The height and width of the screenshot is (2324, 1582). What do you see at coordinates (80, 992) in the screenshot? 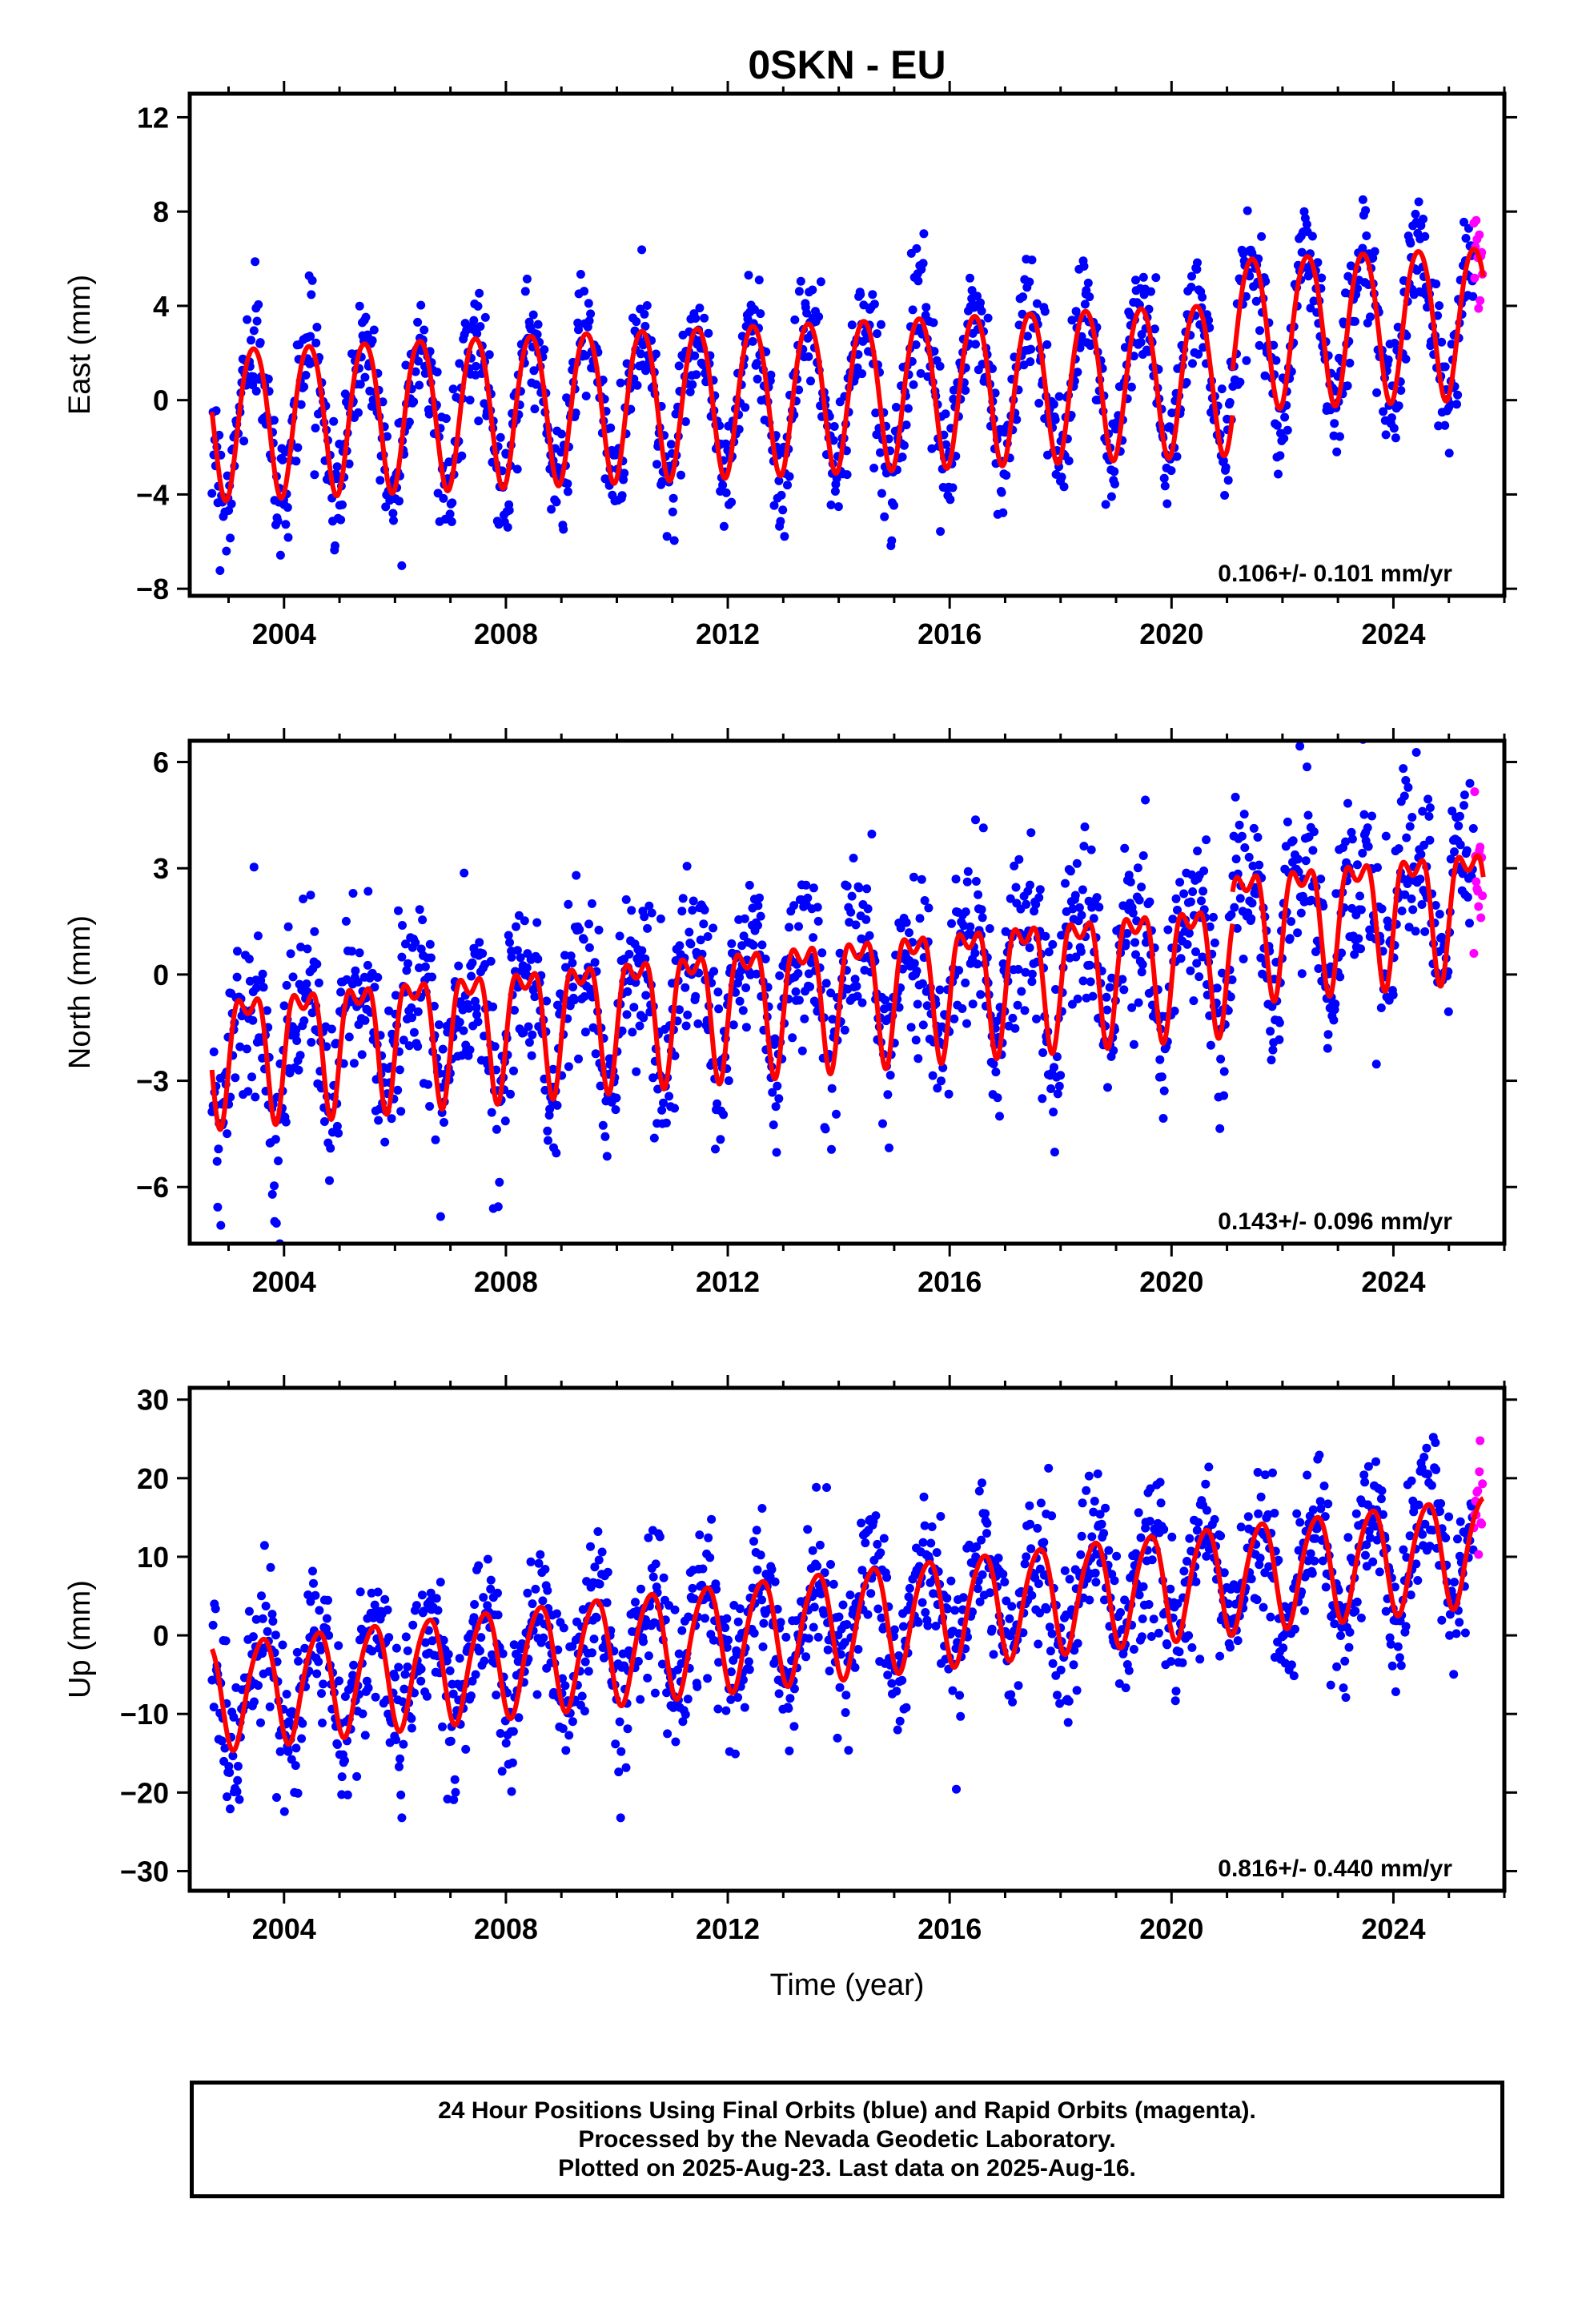
I see `y-axis-label: North (mm)` at bounding box center [80, 992].